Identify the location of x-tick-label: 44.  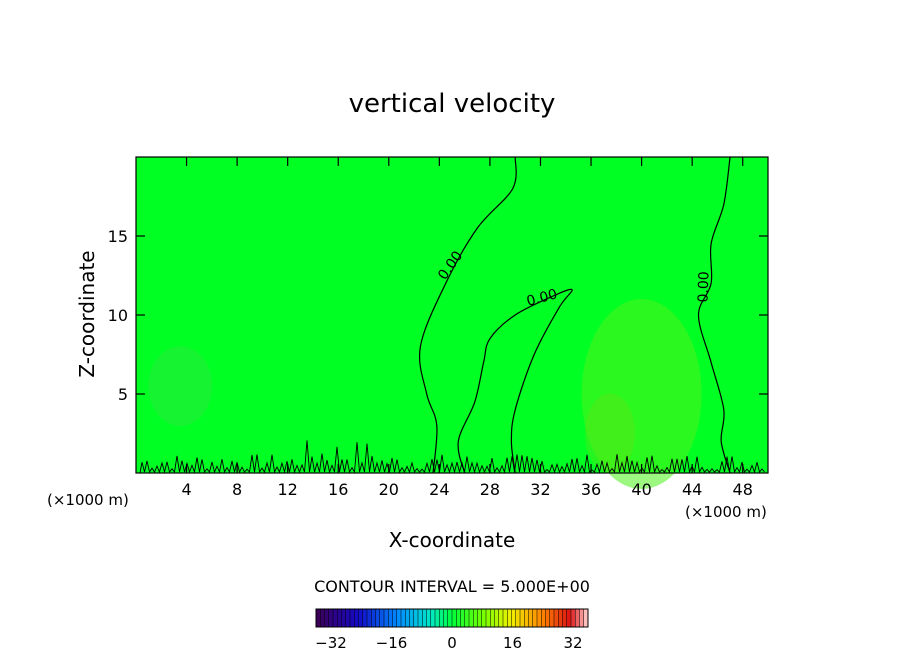
(692, 489).